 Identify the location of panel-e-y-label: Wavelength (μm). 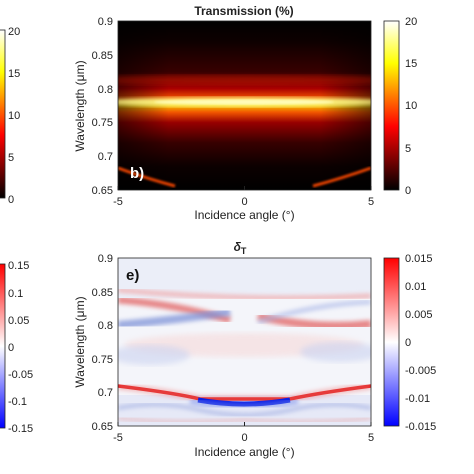
(80, 341).